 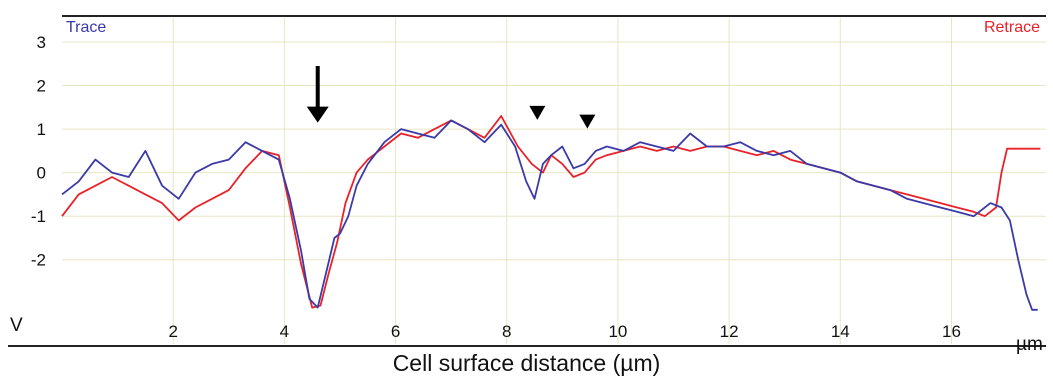 What do you see at coordinates (1029, 344) in the screenshot?
I see `x-axis-unit-label: µm` at bounding box center [1029, 344].